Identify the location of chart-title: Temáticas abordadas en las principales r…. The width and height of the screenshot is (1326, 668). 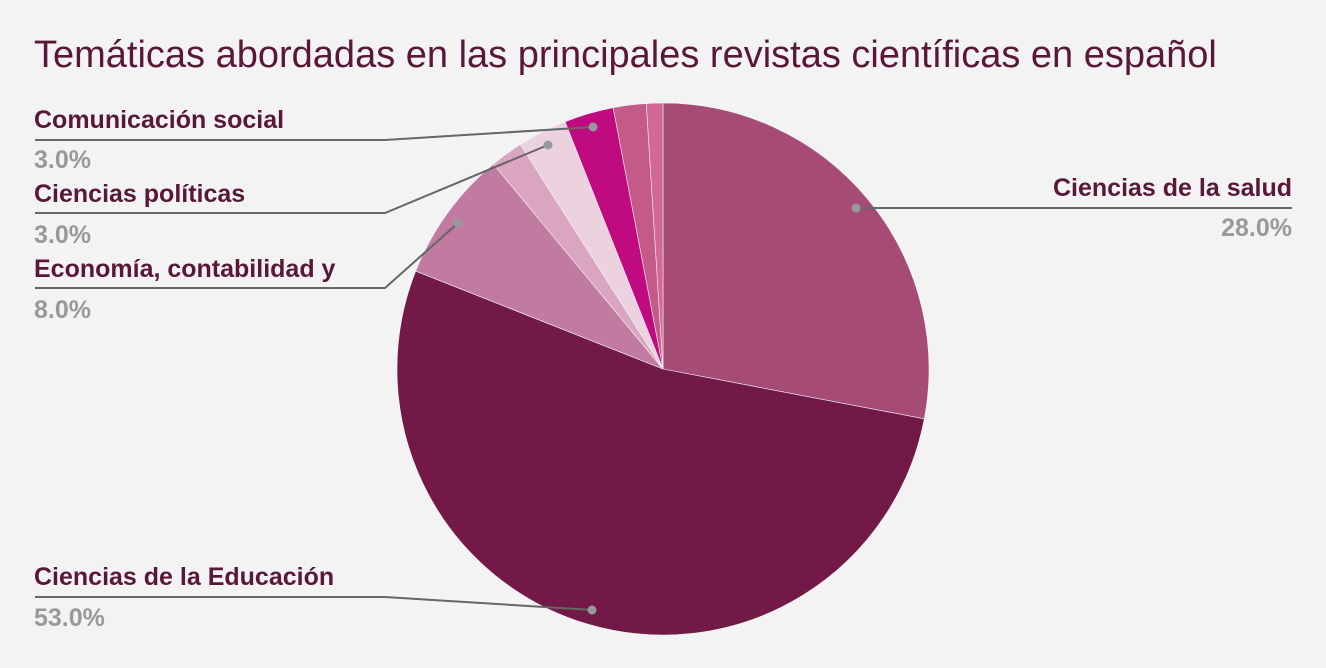
(625, 55).